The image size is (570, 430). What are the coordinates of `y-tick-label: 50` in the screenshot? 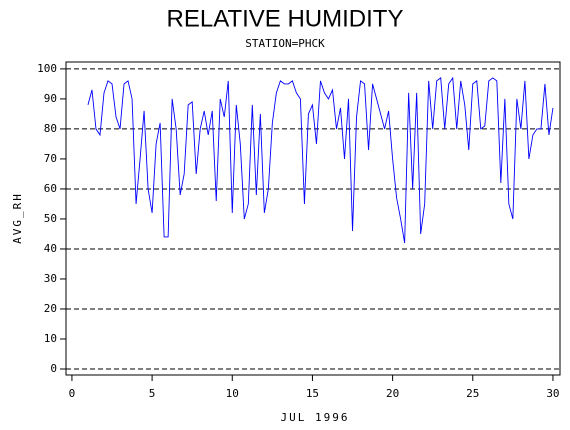 It's located at (50, 218).